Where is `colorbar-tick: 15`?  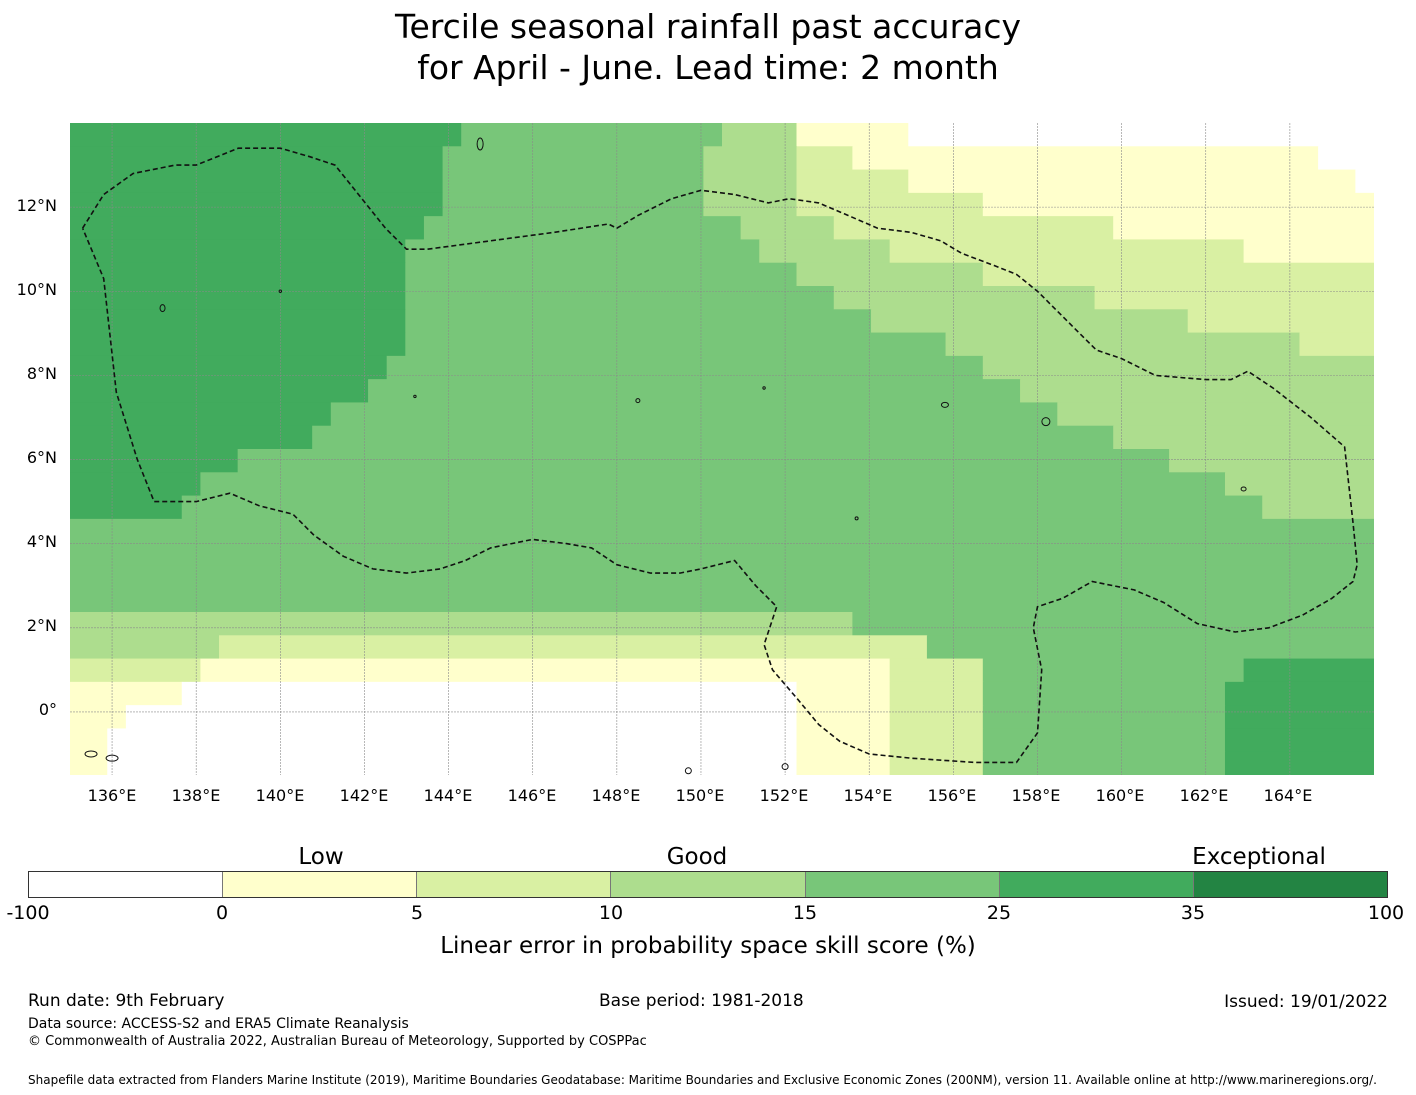
colorbar-tick: 15 is located at coordinates (805, 913).